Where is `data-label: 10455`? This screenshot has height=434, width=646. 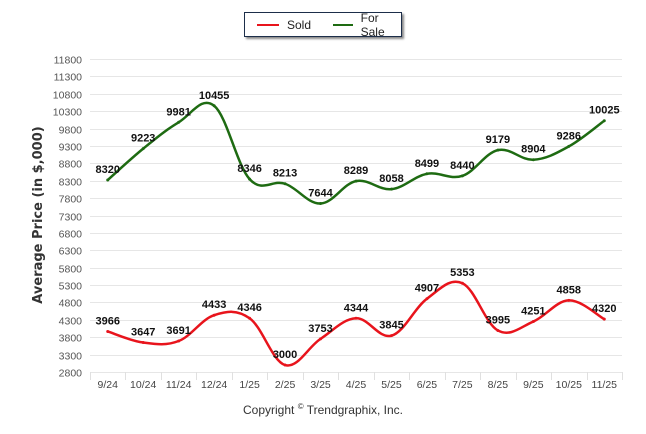
data-label: 10455 is located at coordinates (214, 96).